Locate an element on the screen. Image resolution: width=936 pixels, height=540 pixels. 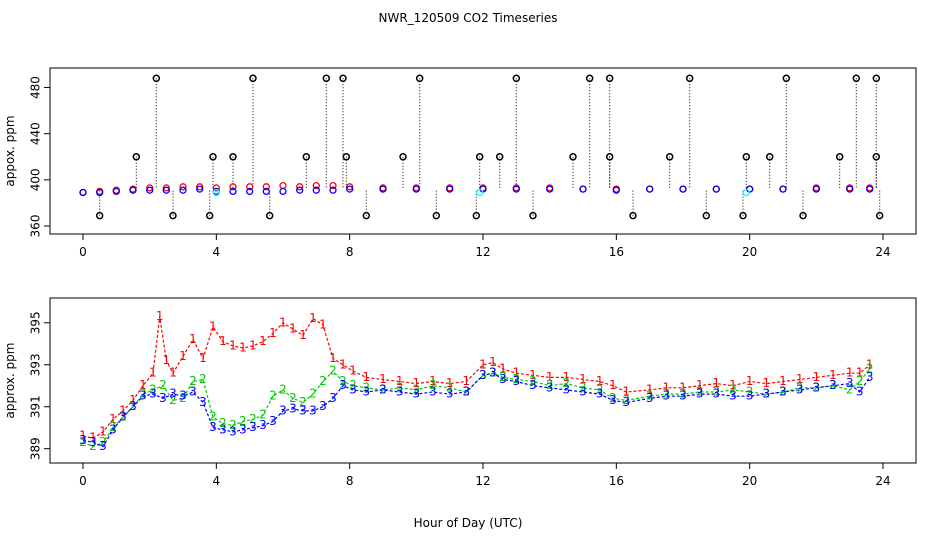
top-x-tick-label: 8 is located at coordinates (350, 252).